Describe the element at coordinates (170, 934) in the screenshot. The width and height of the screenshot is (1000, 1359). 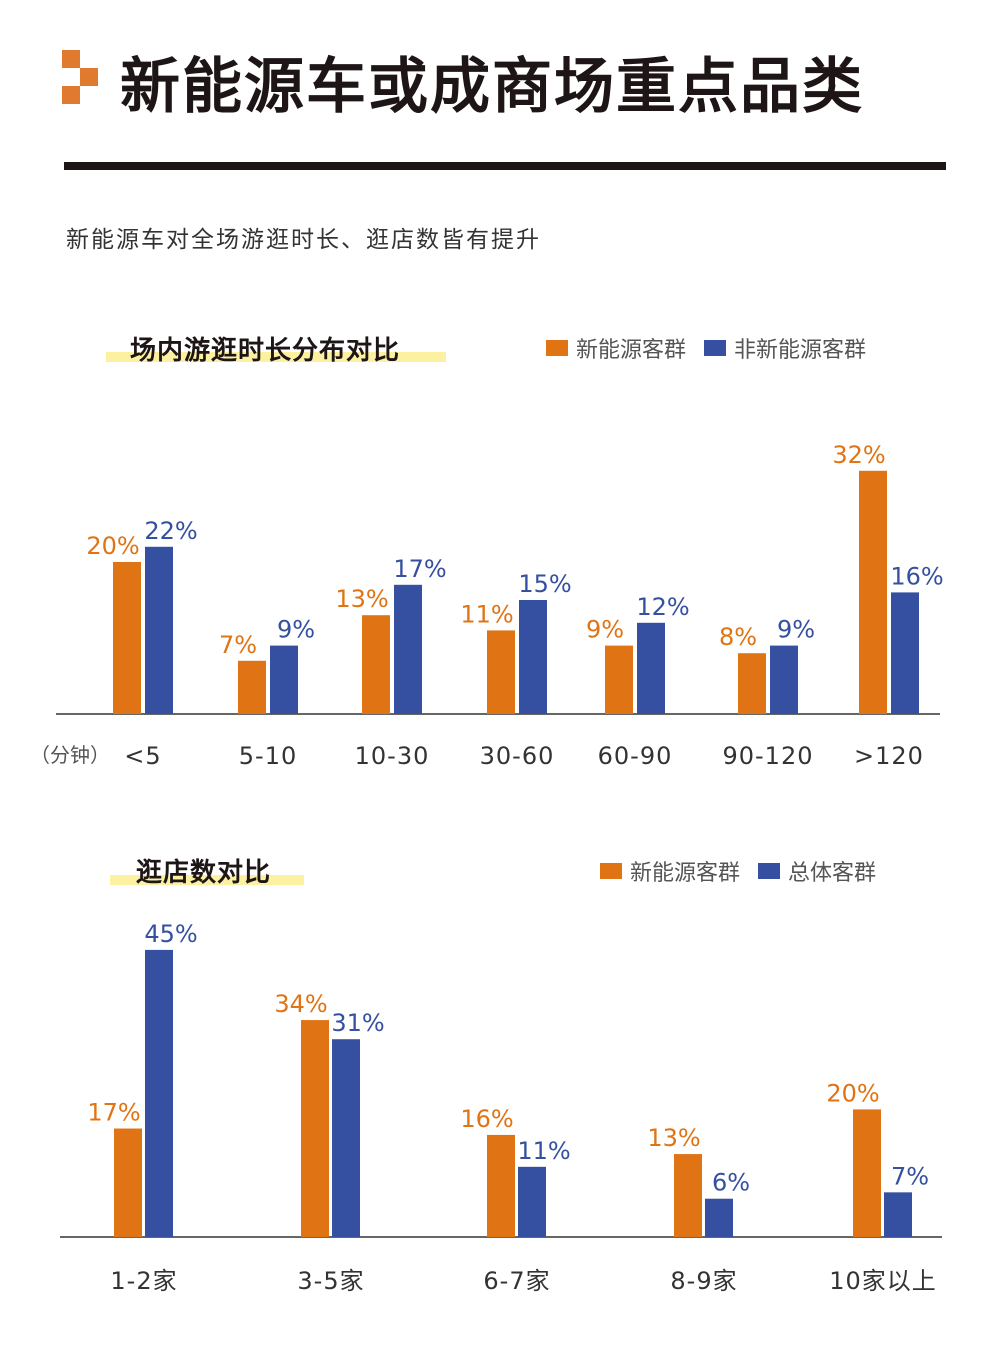
I see `data-label: 45%` at that location.